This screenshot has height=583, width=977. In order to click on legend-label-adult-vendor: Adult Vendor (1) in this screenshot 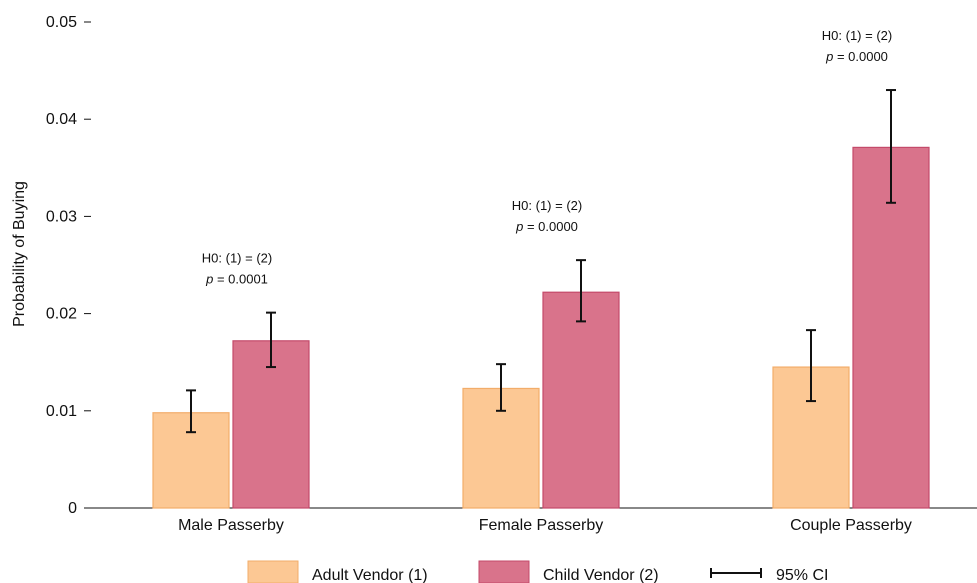, I will do `click(370, 575)`.